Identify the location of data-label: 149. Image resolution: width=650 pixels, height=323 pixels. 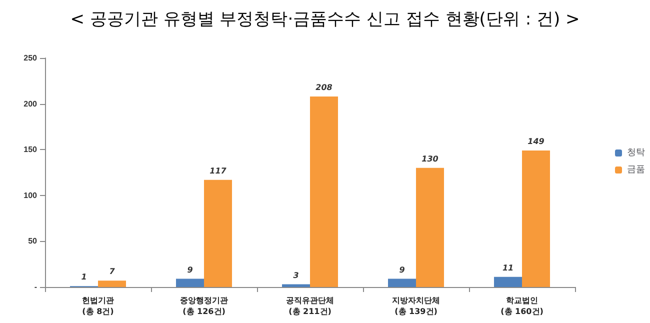
(536, 141).